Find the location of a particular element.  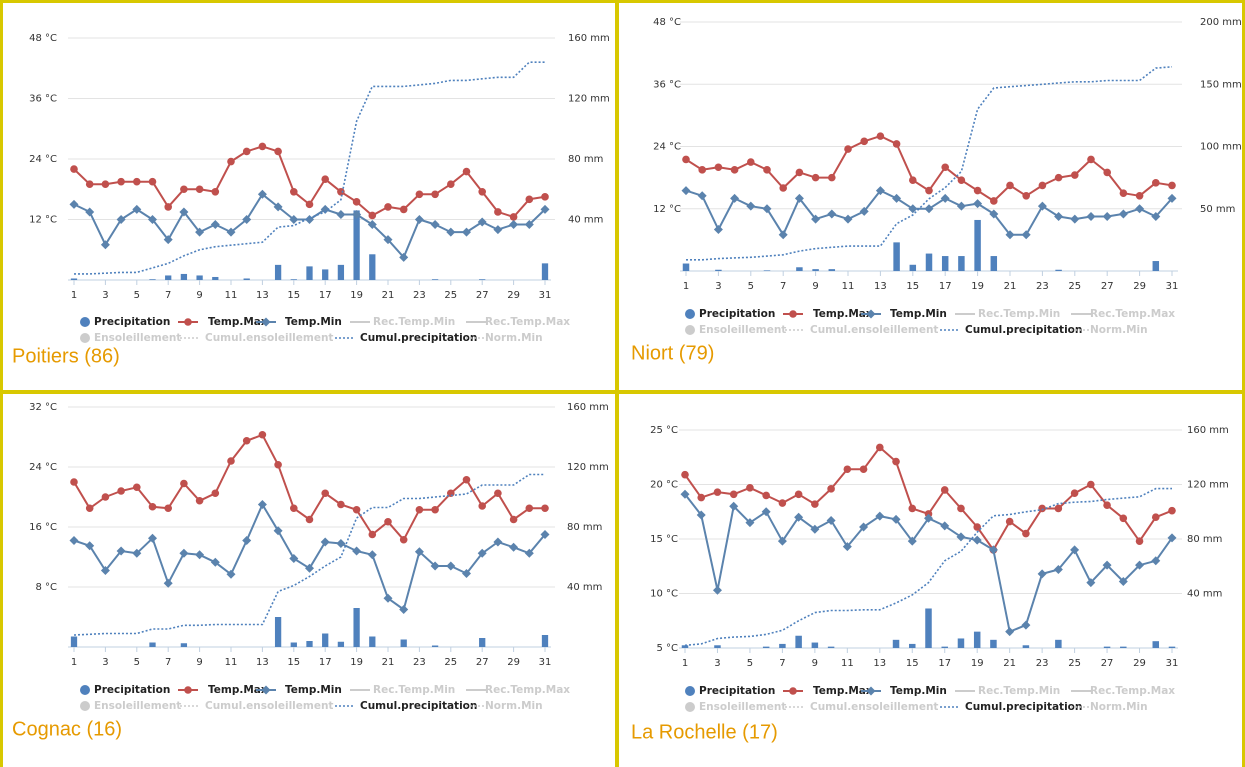

y-tick-label: 25 °C is located at coordinates (664, 430).